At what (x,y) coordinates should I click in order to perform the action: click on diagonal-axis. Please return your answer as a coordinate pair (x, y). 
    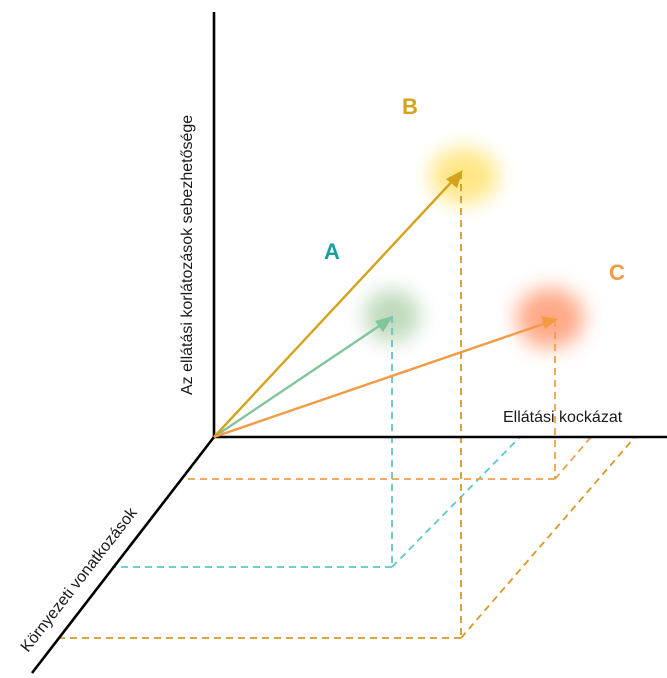
    Looking at the image, I should click on (123, 555).